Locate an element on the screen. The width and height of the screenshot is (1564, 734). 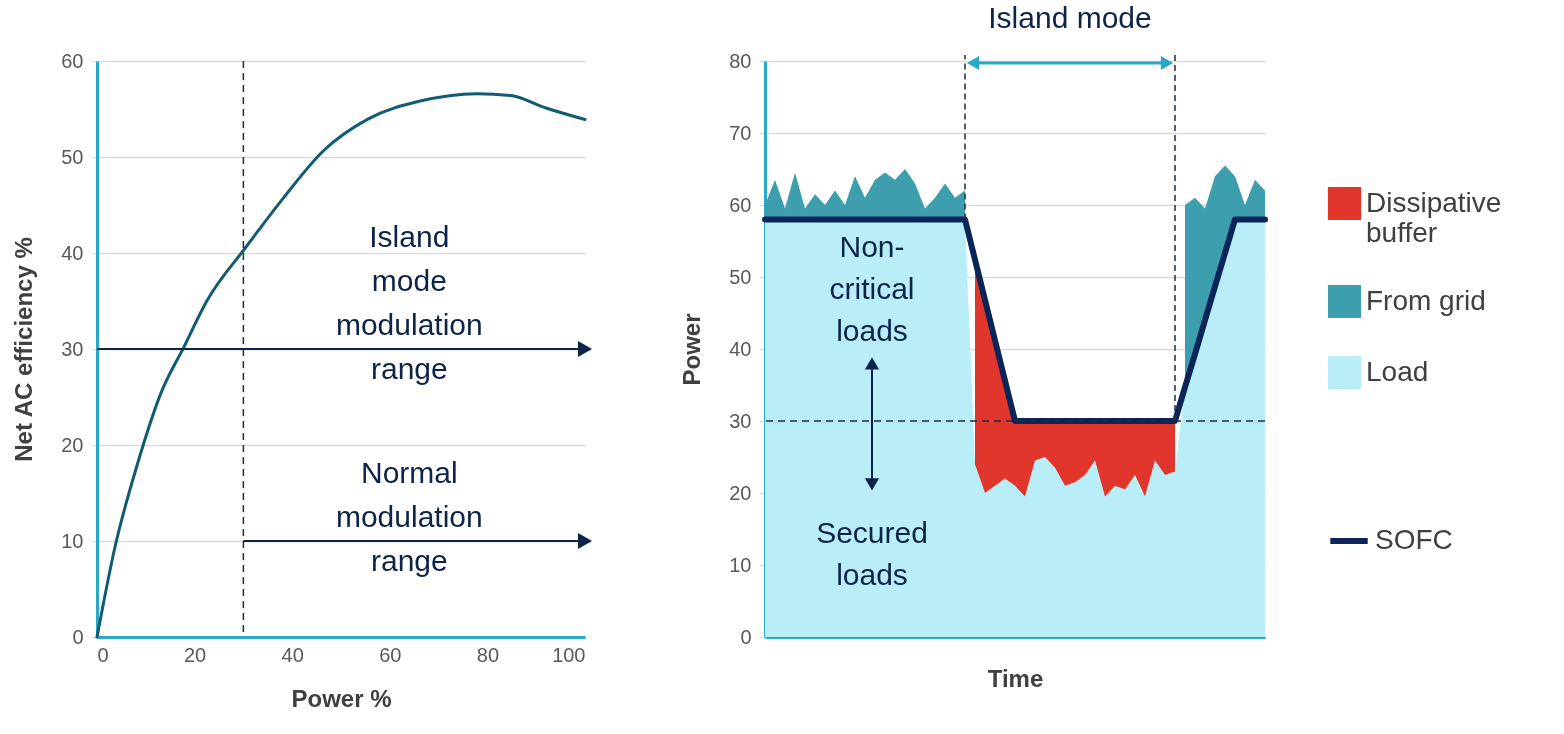
text: Island mode is located at coordinates (1070, 17).